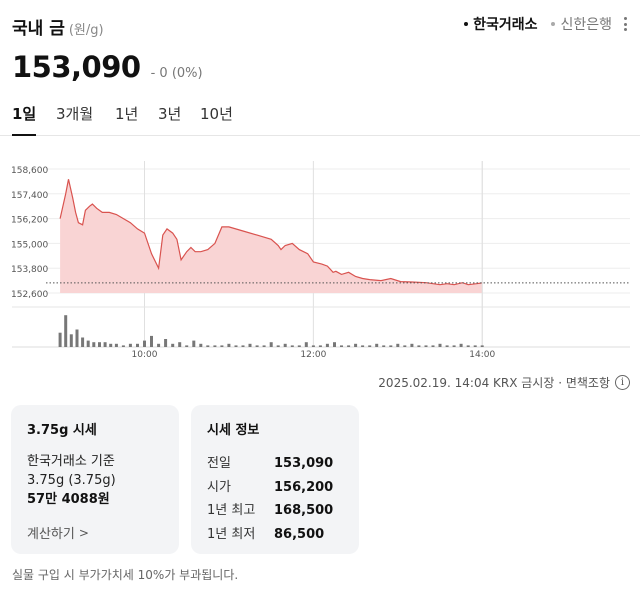  I want to click on y-tick-label: 157,400, so click(29, 196).